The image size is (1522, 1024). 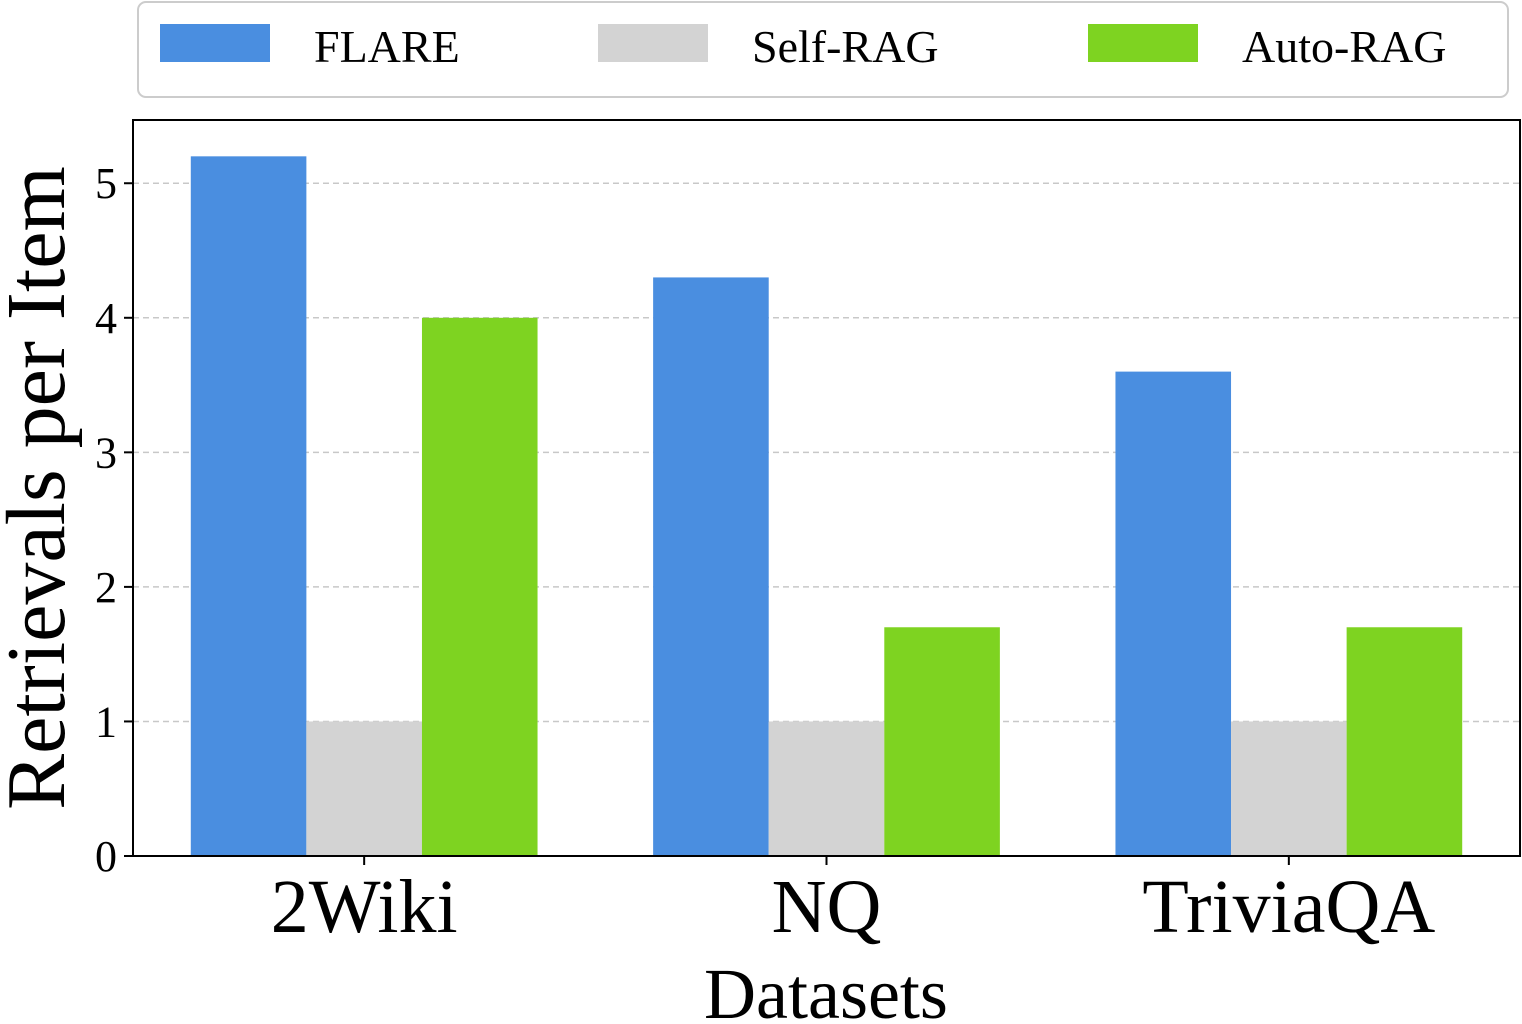 I want to click on x-axis-ticks: 2Wiki NQ TriviaQA, so click(x=853, y=902).